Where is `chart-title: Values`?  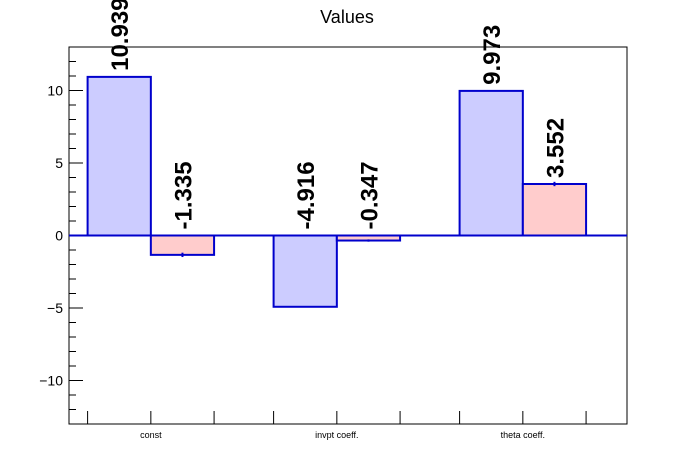 chart-title: Values is located at coordinates (347, 17).